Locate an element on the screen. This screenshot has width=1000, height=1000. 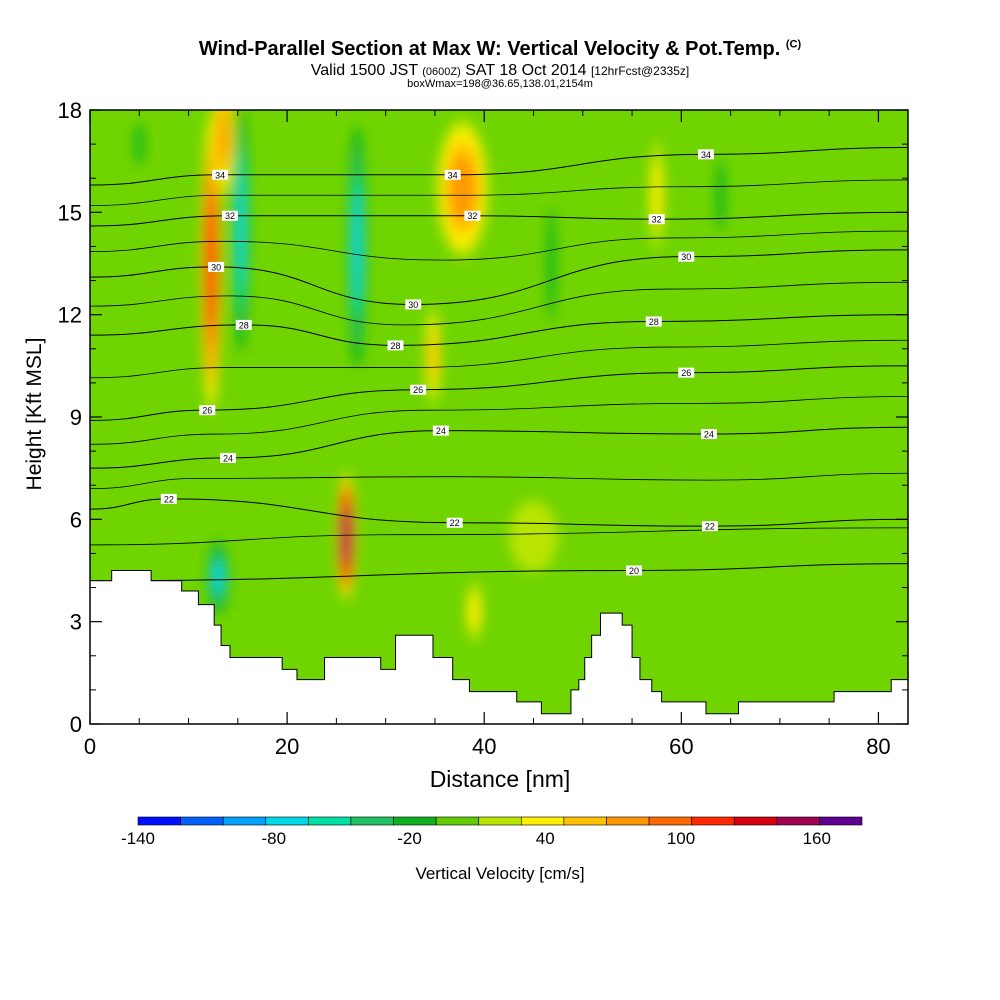
isentrope-label: 20 is located at coordinates (634, 571).